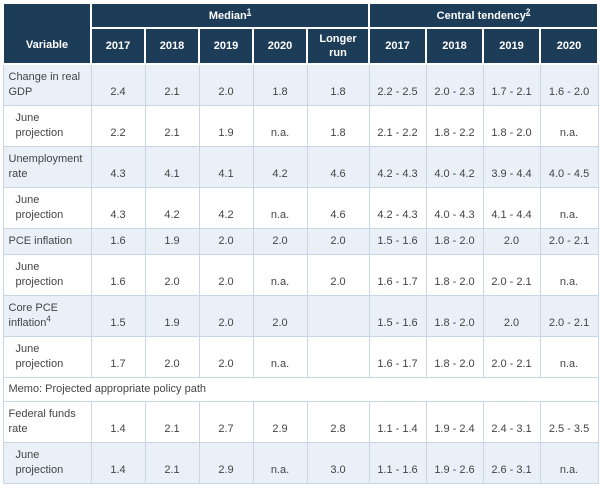 This screenshot has width=600, height=496. What do you see at coordinates (397, 422) in the screenshot?
I see `central-value-cell: 1.1 - 1.4` at bounding box center [397, 422].